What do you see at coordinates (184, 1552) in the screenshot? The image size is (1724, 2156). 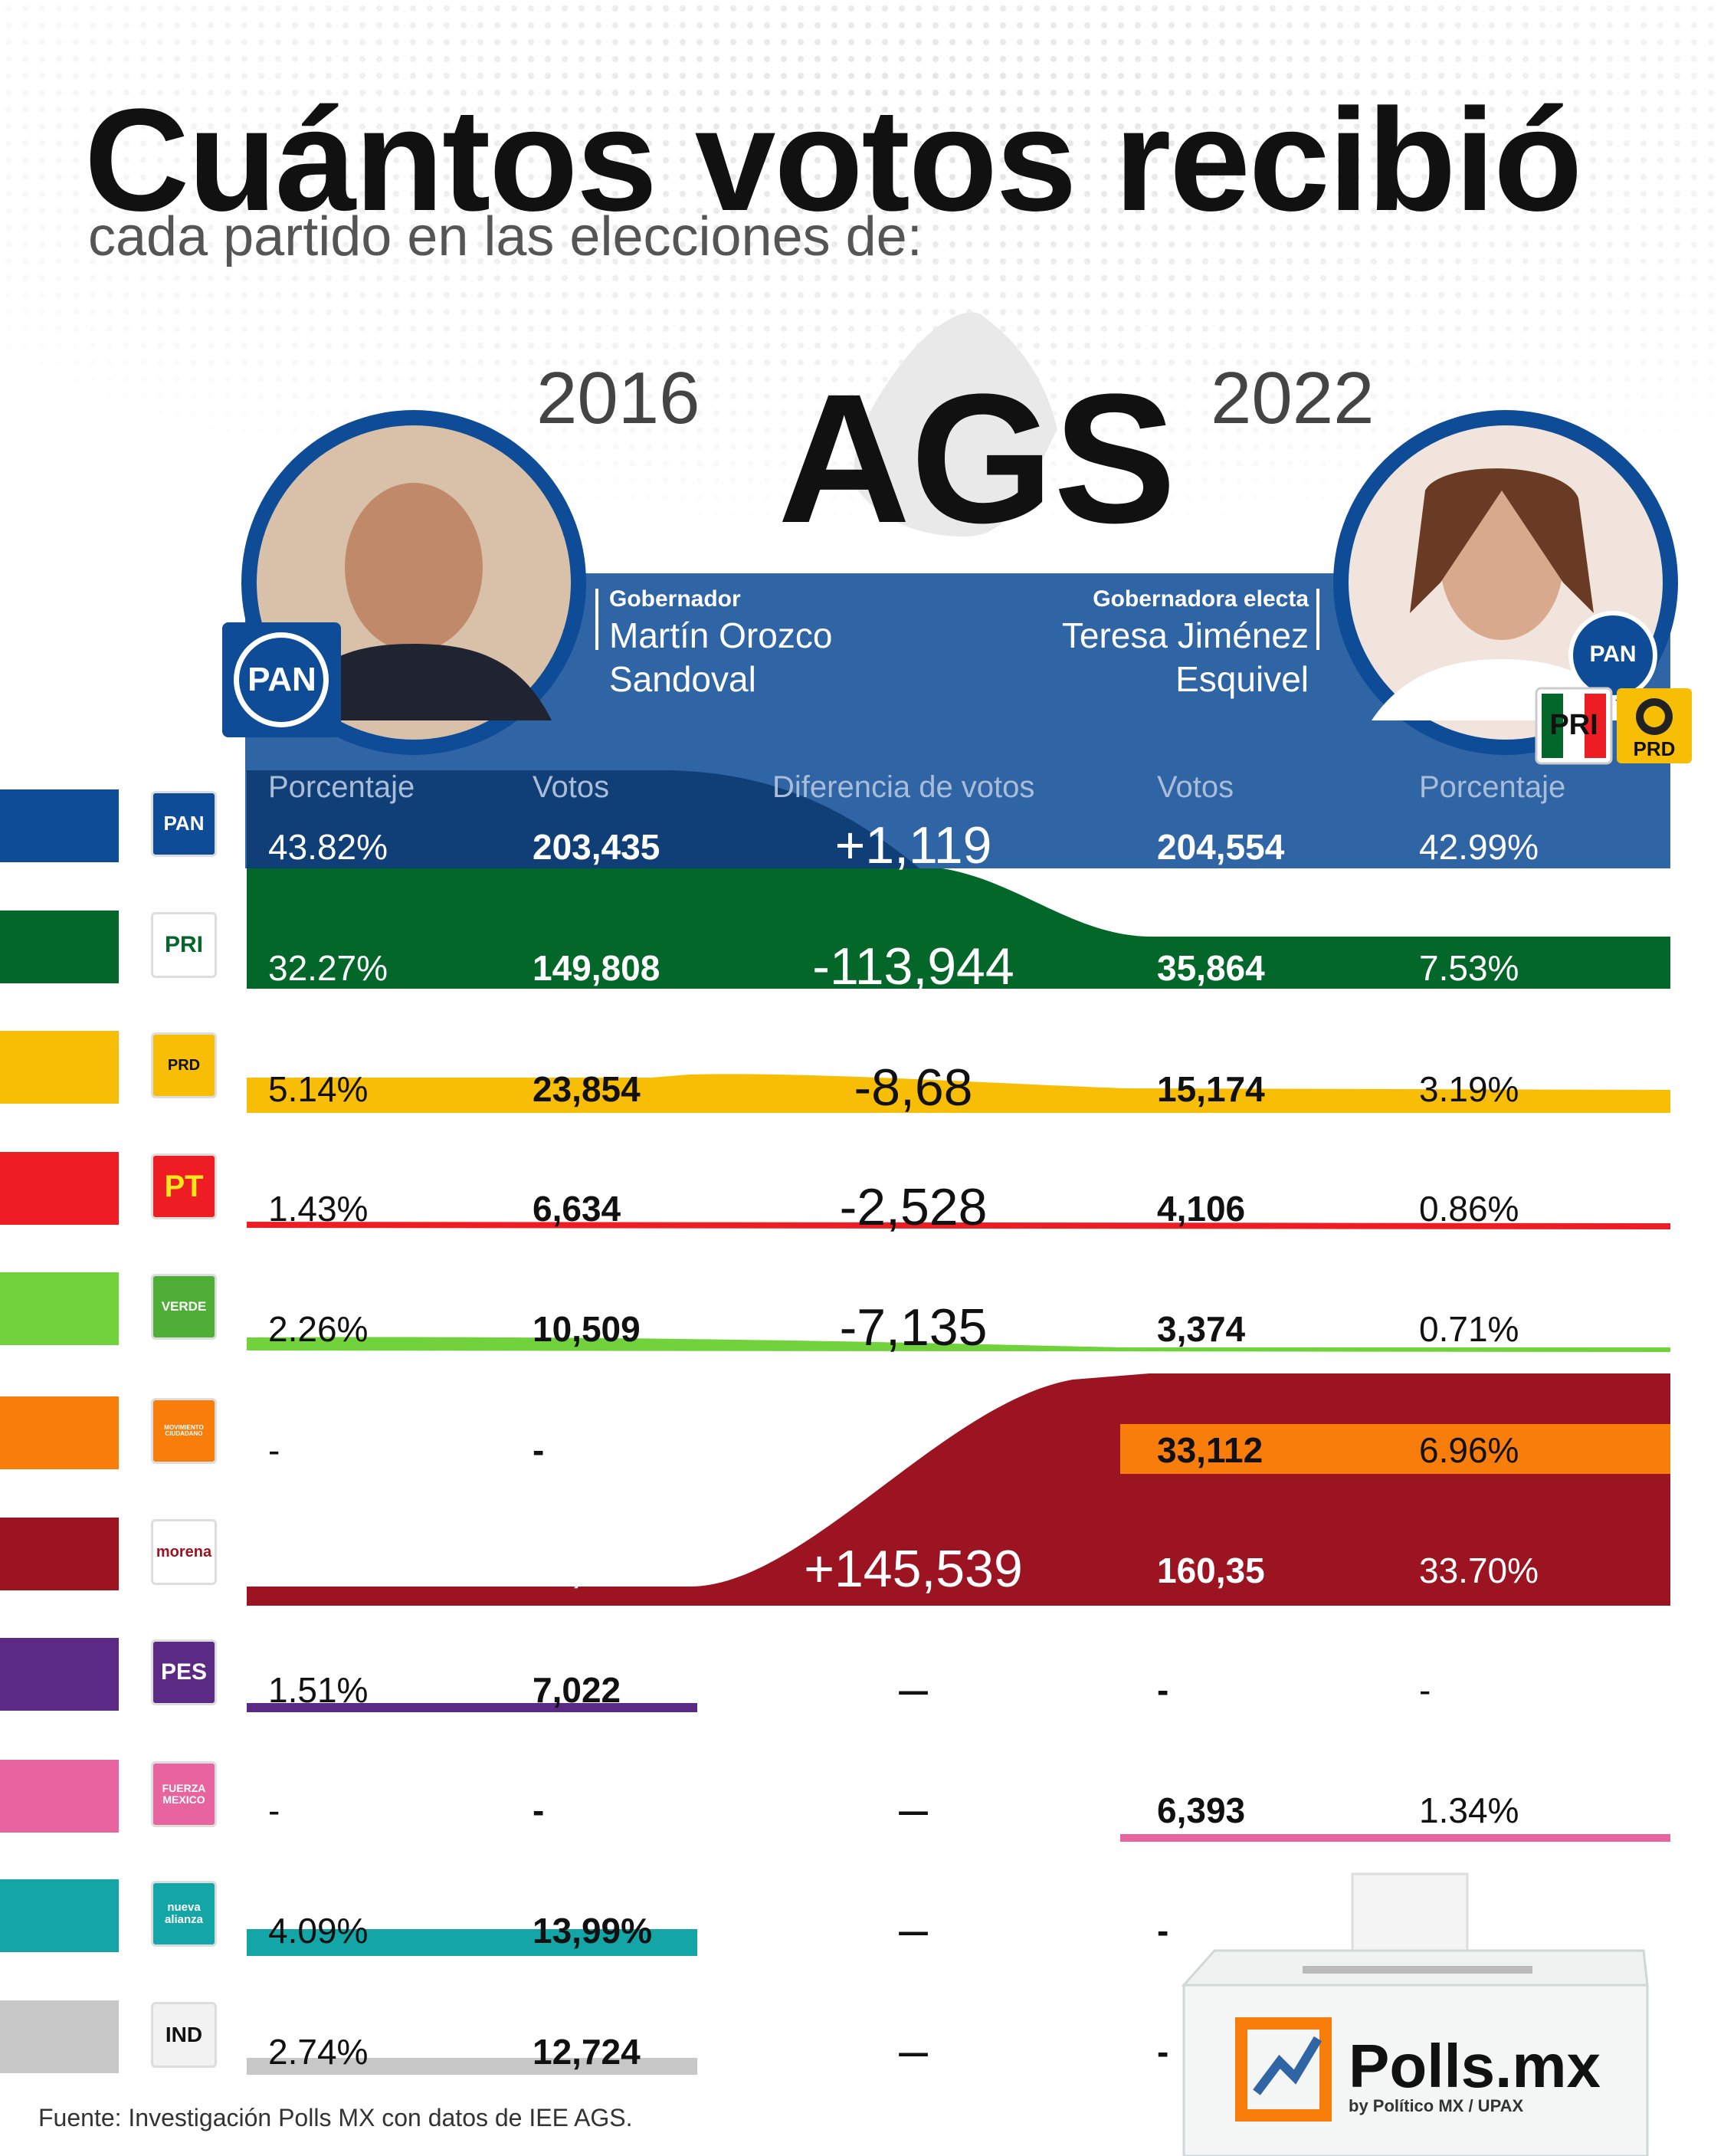 I see `morena-logo-icon: morena` at bounding box center [184, 1552].